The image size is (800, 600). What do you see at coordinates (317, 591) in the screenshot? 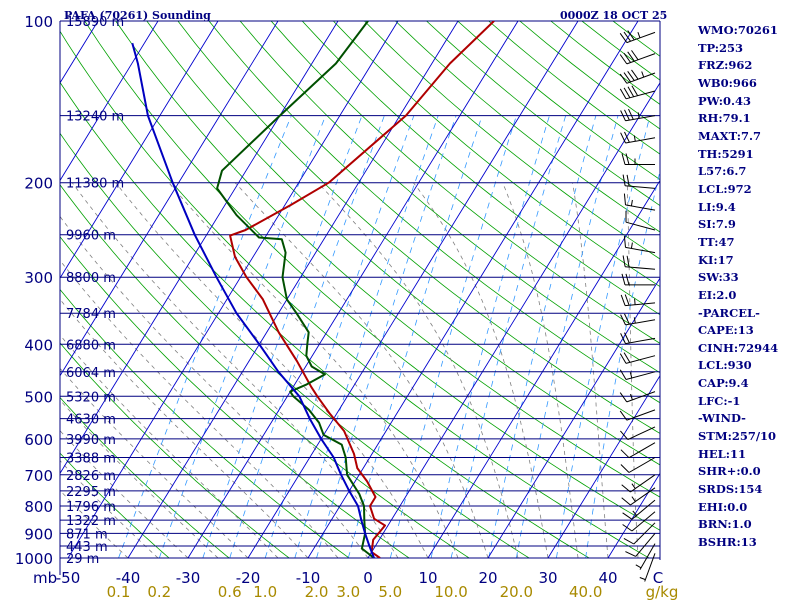
I see `mixing-ratio-label: 2.0` at bounding box center [317, 591].